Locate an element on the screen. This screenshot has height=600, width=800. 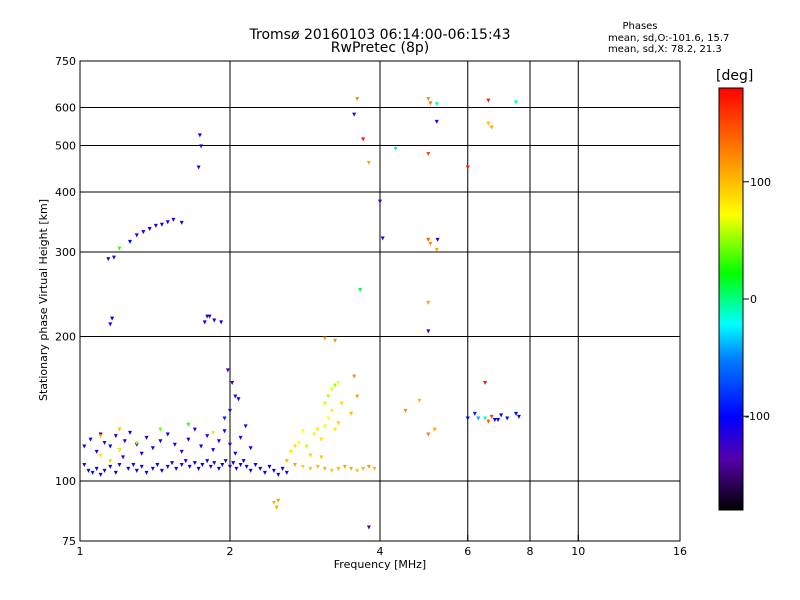
chart-title-line1: Tromsø 20160103 06:14:00-06:15:43 is located at coordinates (380, 35).